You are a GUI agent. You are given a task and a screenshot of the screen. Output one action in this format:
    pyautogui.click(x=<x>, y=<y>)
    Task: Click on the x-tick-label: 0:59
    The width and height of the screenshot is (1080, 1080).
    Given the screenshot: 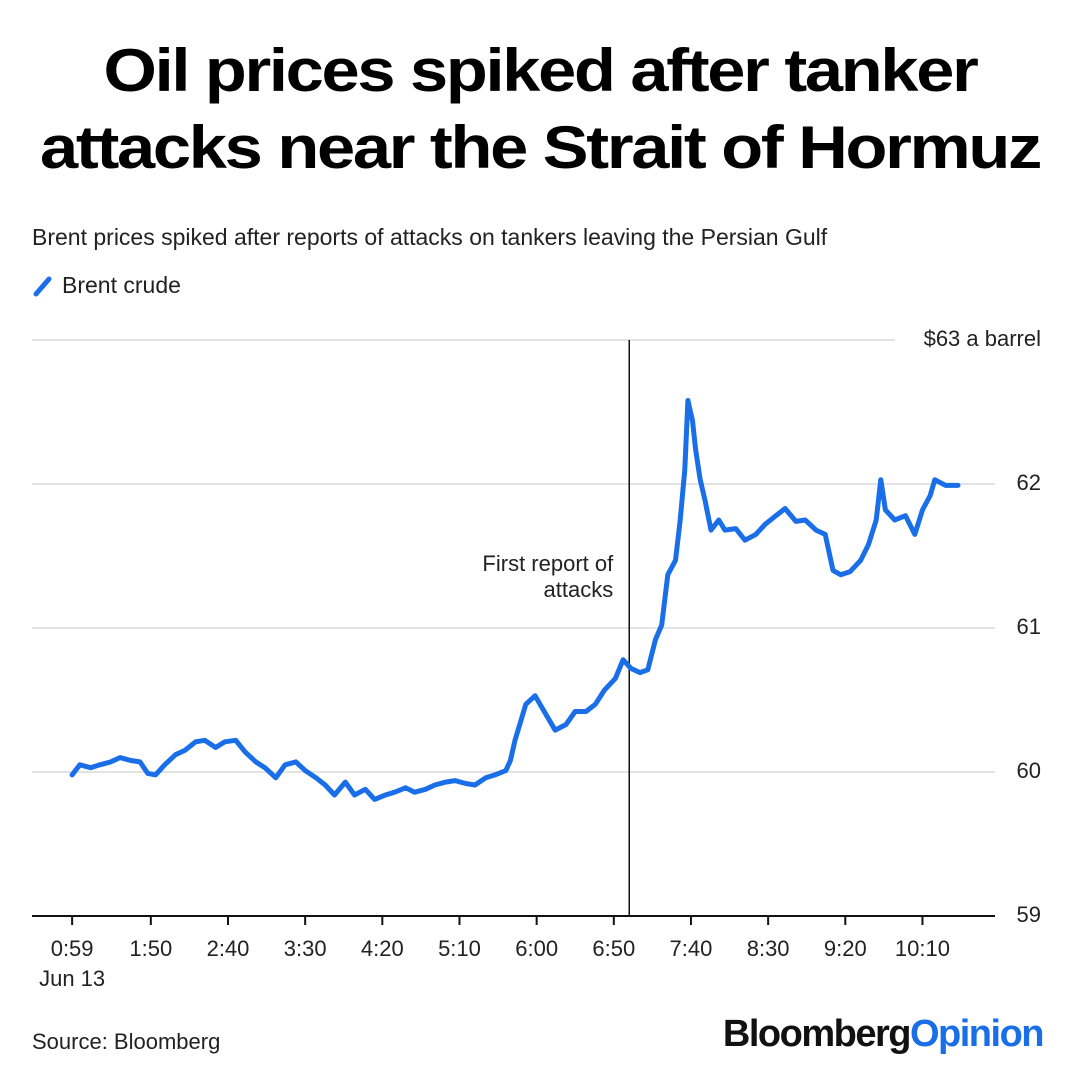 What is the action you would take?
    pyautogui.click(x=72, y=948)
    